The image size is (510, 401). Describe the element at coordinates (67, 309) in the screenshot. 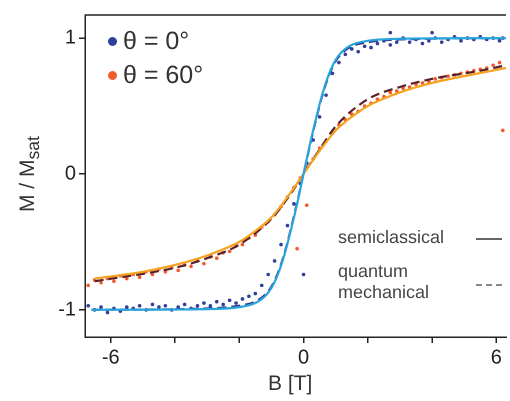

I see `y-tick-label: -1` at that location.